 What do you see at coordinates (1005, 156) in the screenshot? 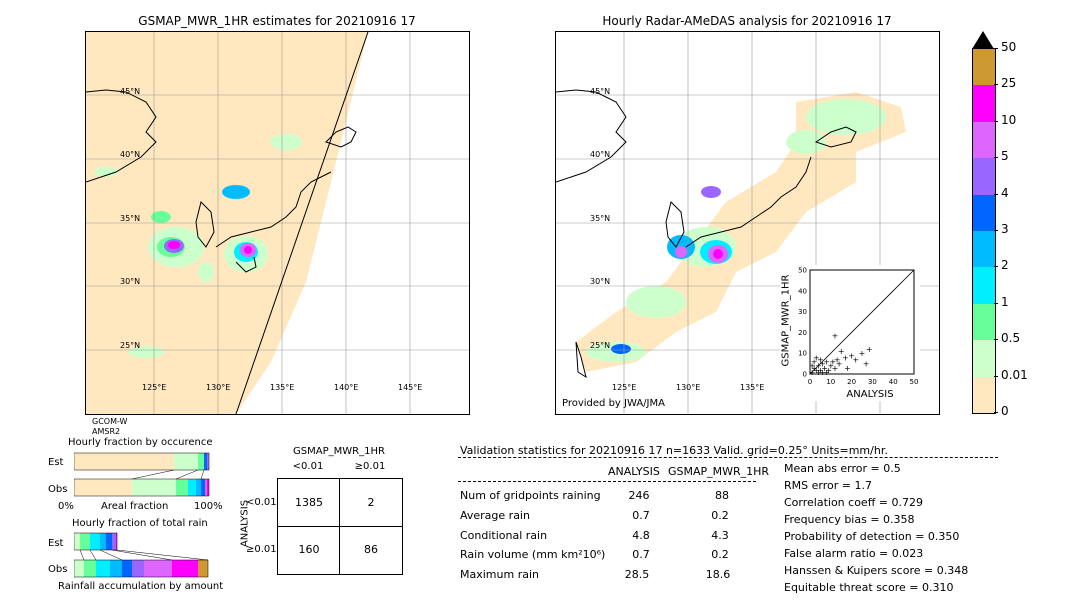
I see `colorbar-label: 5` at bounding box center [1005, 156].